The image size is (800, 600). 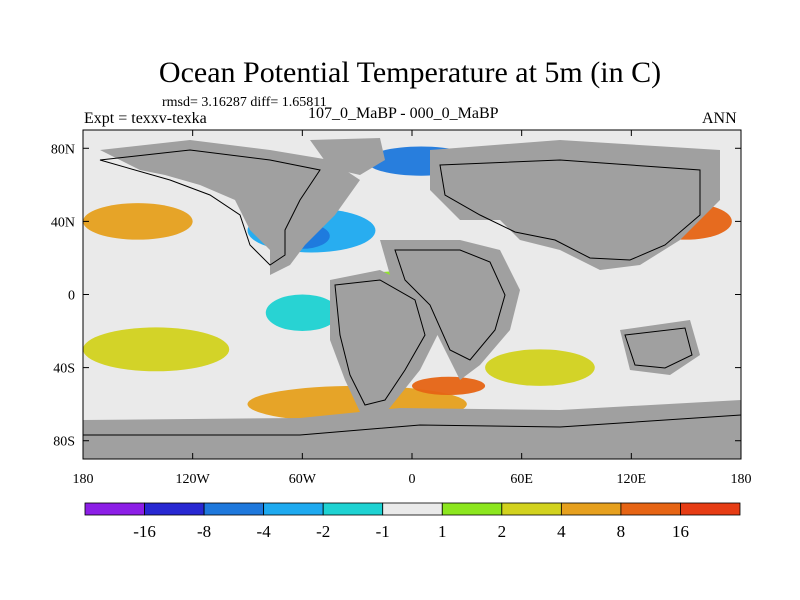 What do you see at coordinates (521, 479) in the screenshot?
I see `x-tick-label: 60E` at bounding box center [521, 479].